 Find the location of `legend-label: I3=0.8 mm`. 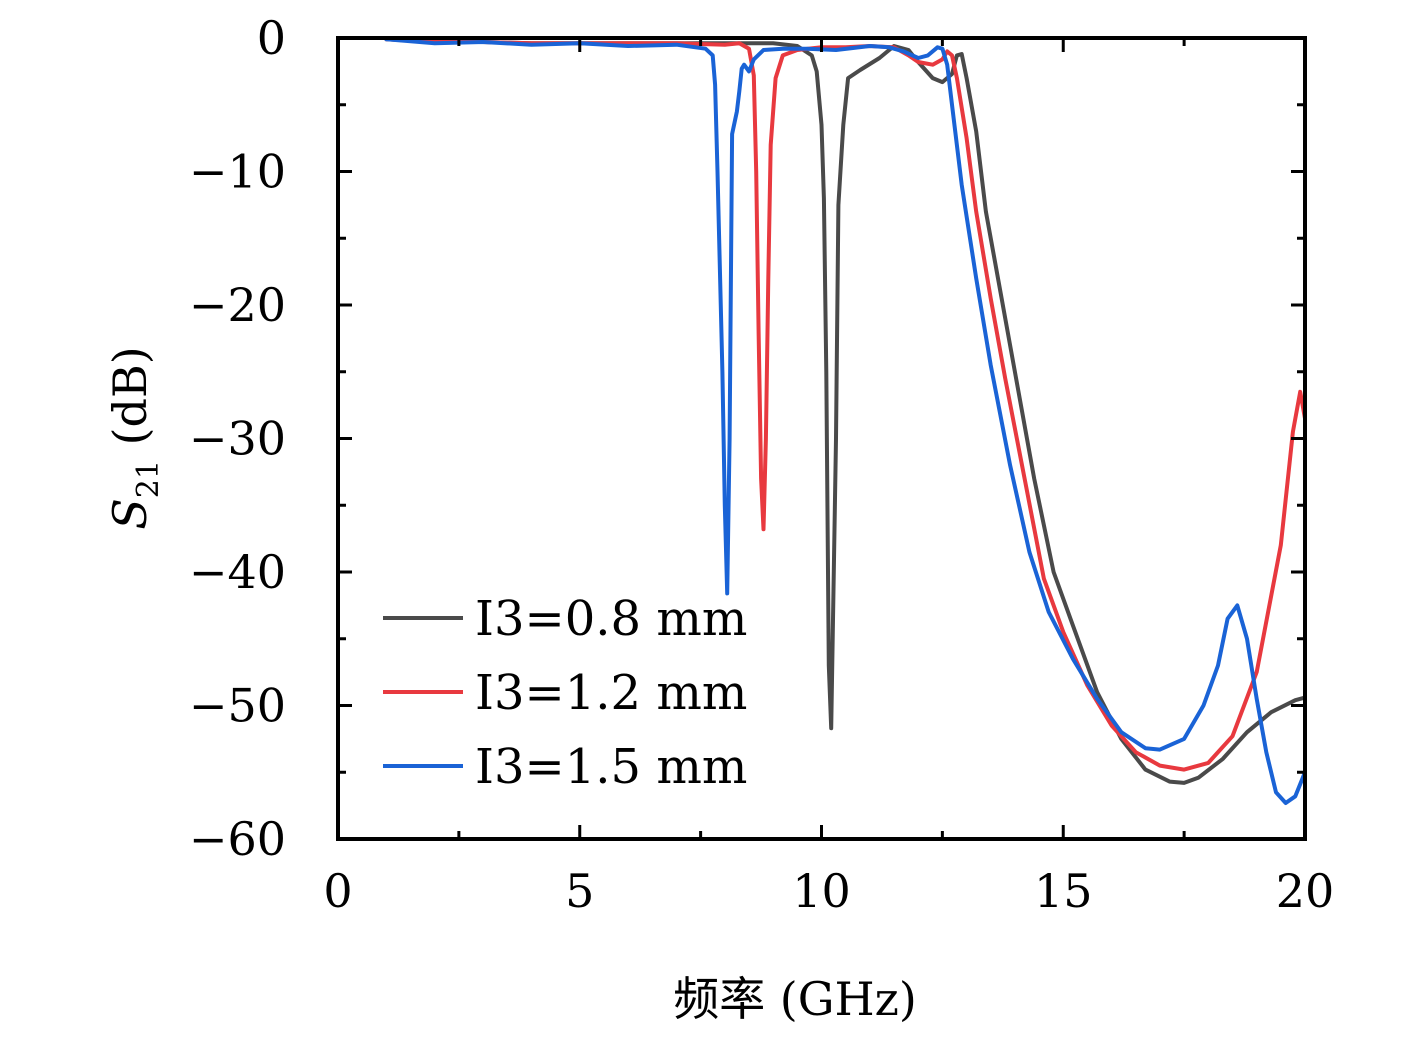

legend-label: I3=0.8 mm is located at coordinates (611, 619).